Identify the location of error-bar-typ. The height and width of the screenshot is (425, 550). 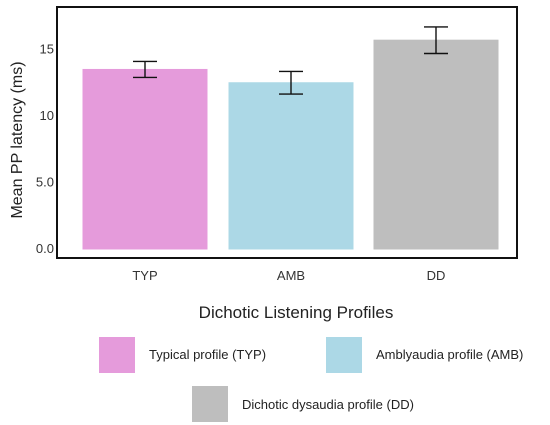
(145, 69).